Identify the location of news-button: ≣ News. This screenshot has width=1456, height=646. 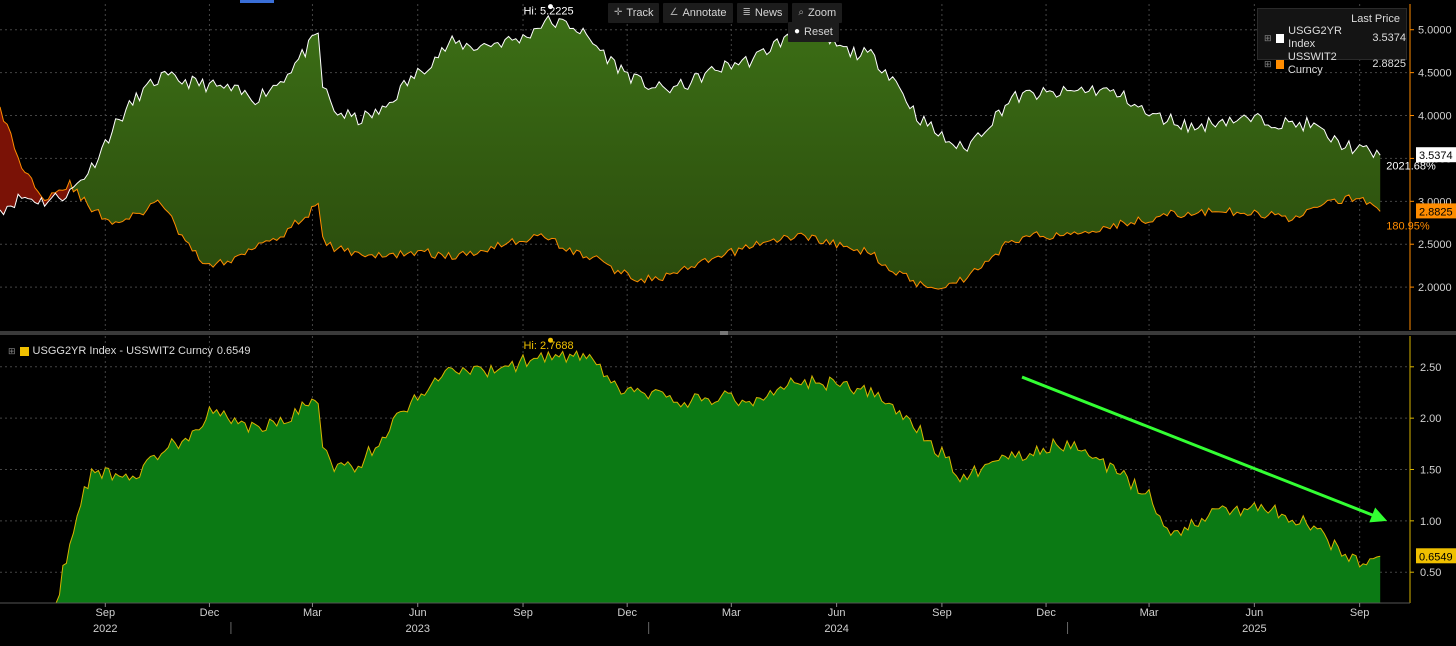
(762, 13).